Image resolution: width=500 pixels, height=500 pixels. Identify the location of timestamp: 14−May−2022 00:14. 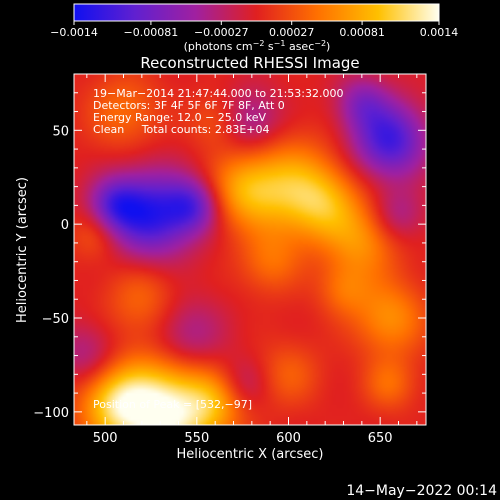
(421, 491).